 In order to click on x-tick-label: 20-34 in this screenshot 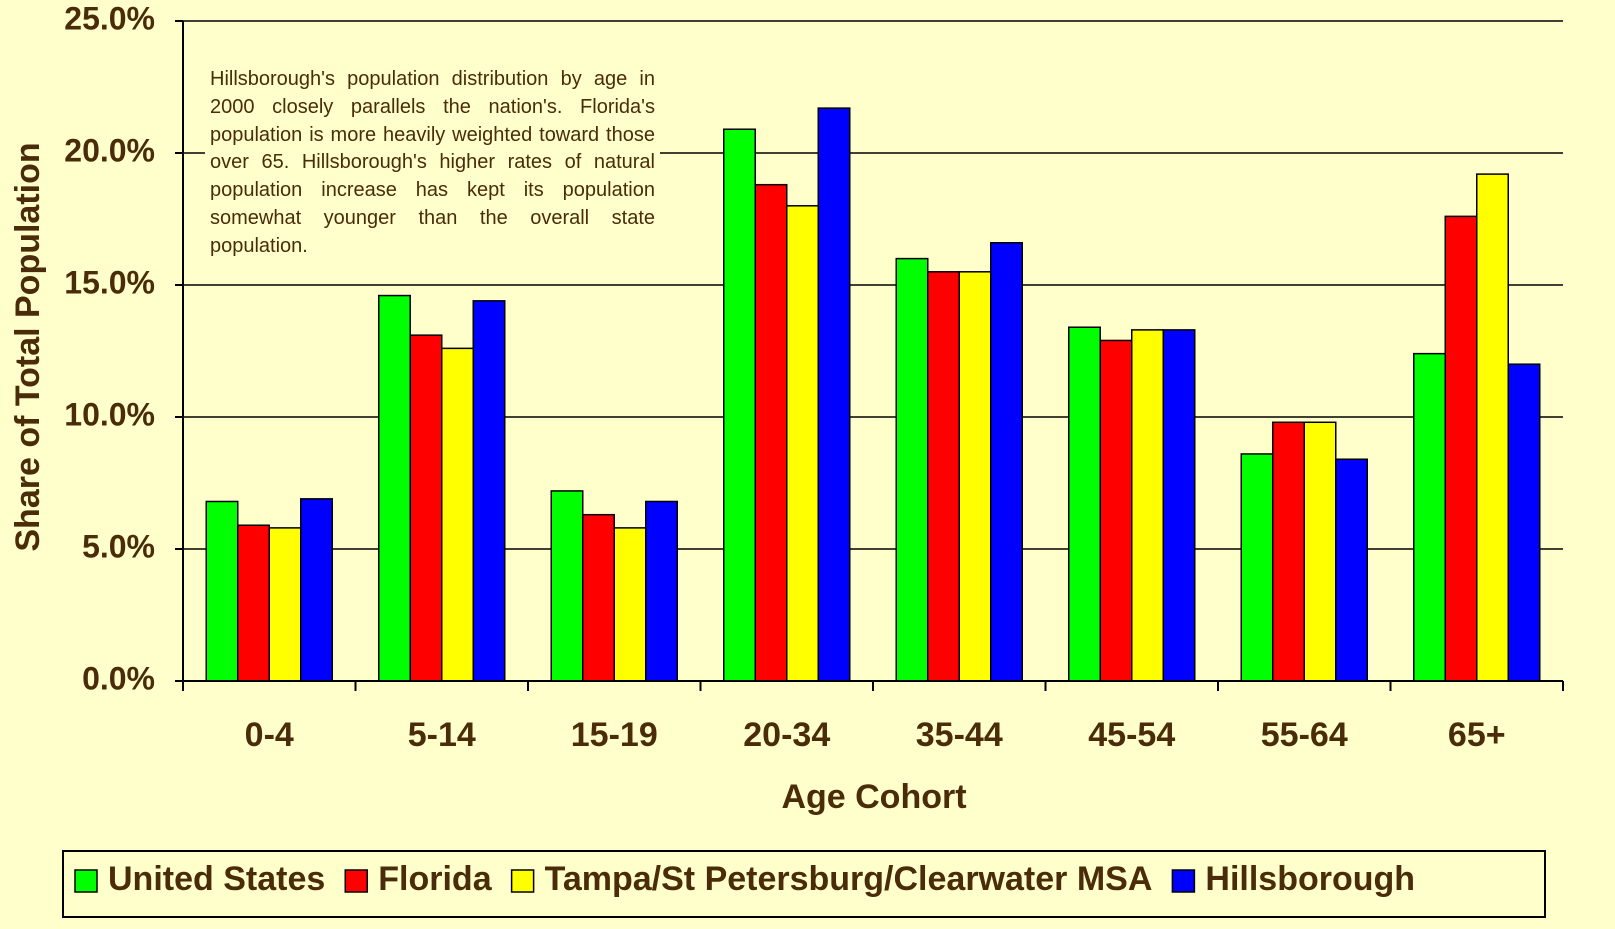, I will do `click(786, 735)`.